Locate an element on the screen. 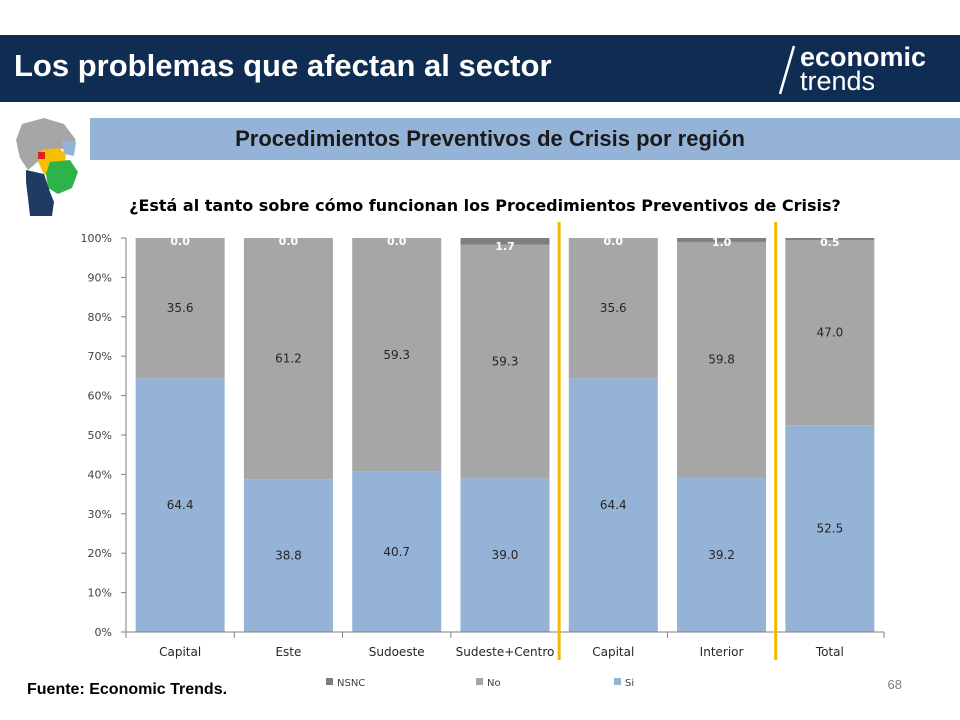  y-tick-label: 70% is located at coordinates (100, 356).